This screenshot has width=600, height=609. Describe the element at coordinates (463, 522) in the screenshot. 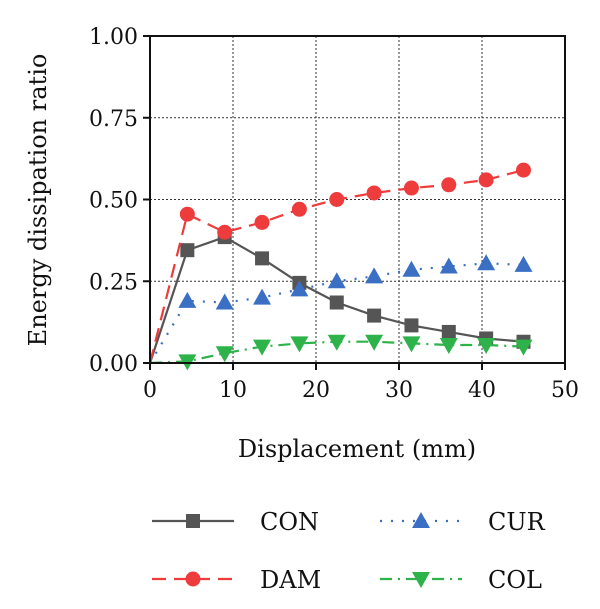

I see `legend-item-cur: CUR` at that location.